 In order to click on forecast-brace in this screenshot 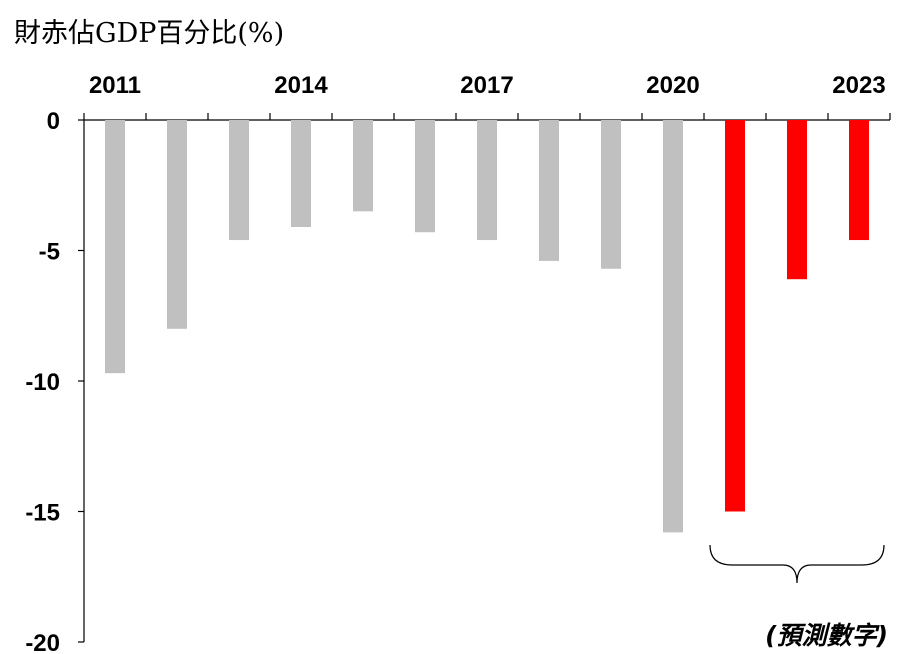, I will do `click(797, 564)`.